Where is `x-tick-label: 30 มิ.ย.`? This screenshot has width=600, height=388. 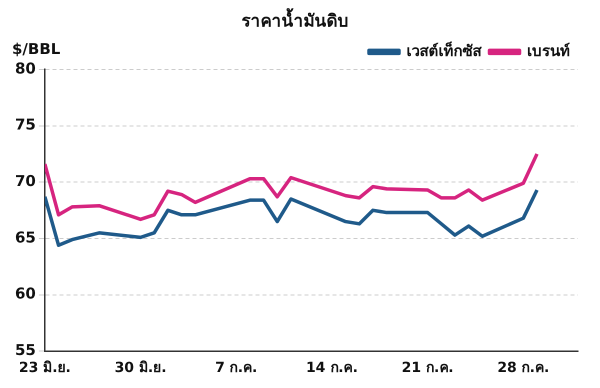
x-tick-label: 30 มิ.ย. is located at coordinates (140, 368).